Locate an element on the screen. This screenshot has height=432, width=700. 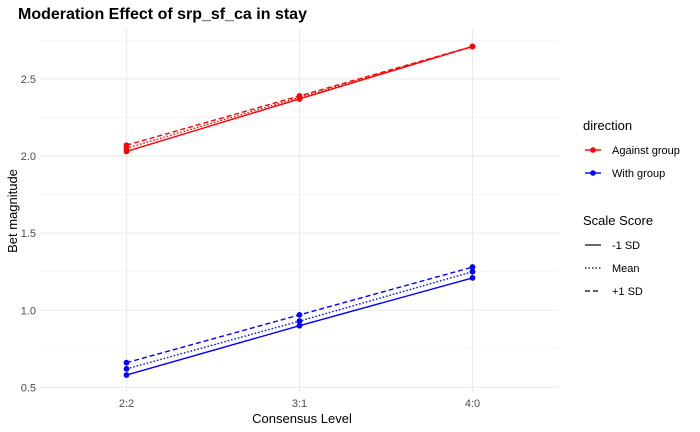
legend-item-with-group: With group is located at coordinates (625, 174).